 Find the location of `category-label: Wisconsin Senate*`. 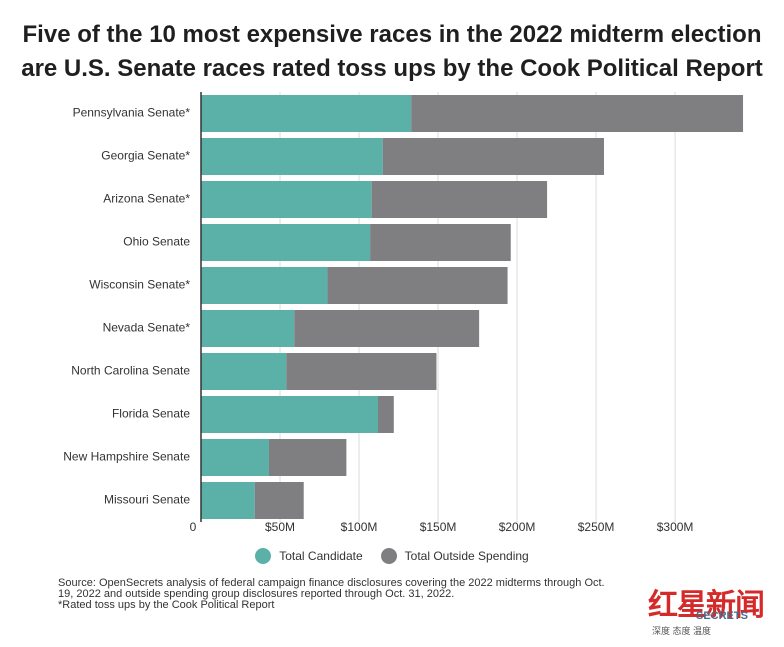

category-label: Wisconsin Senate* is located at coordinates (139, 285).